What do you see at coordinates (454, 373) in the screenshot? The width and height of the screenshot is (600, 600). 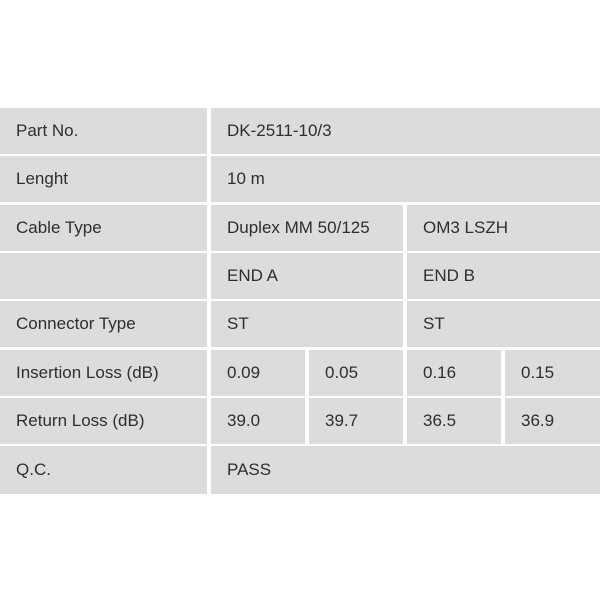 I see `insertion-loss-value: 0.16` at bounding box center [454, 373].